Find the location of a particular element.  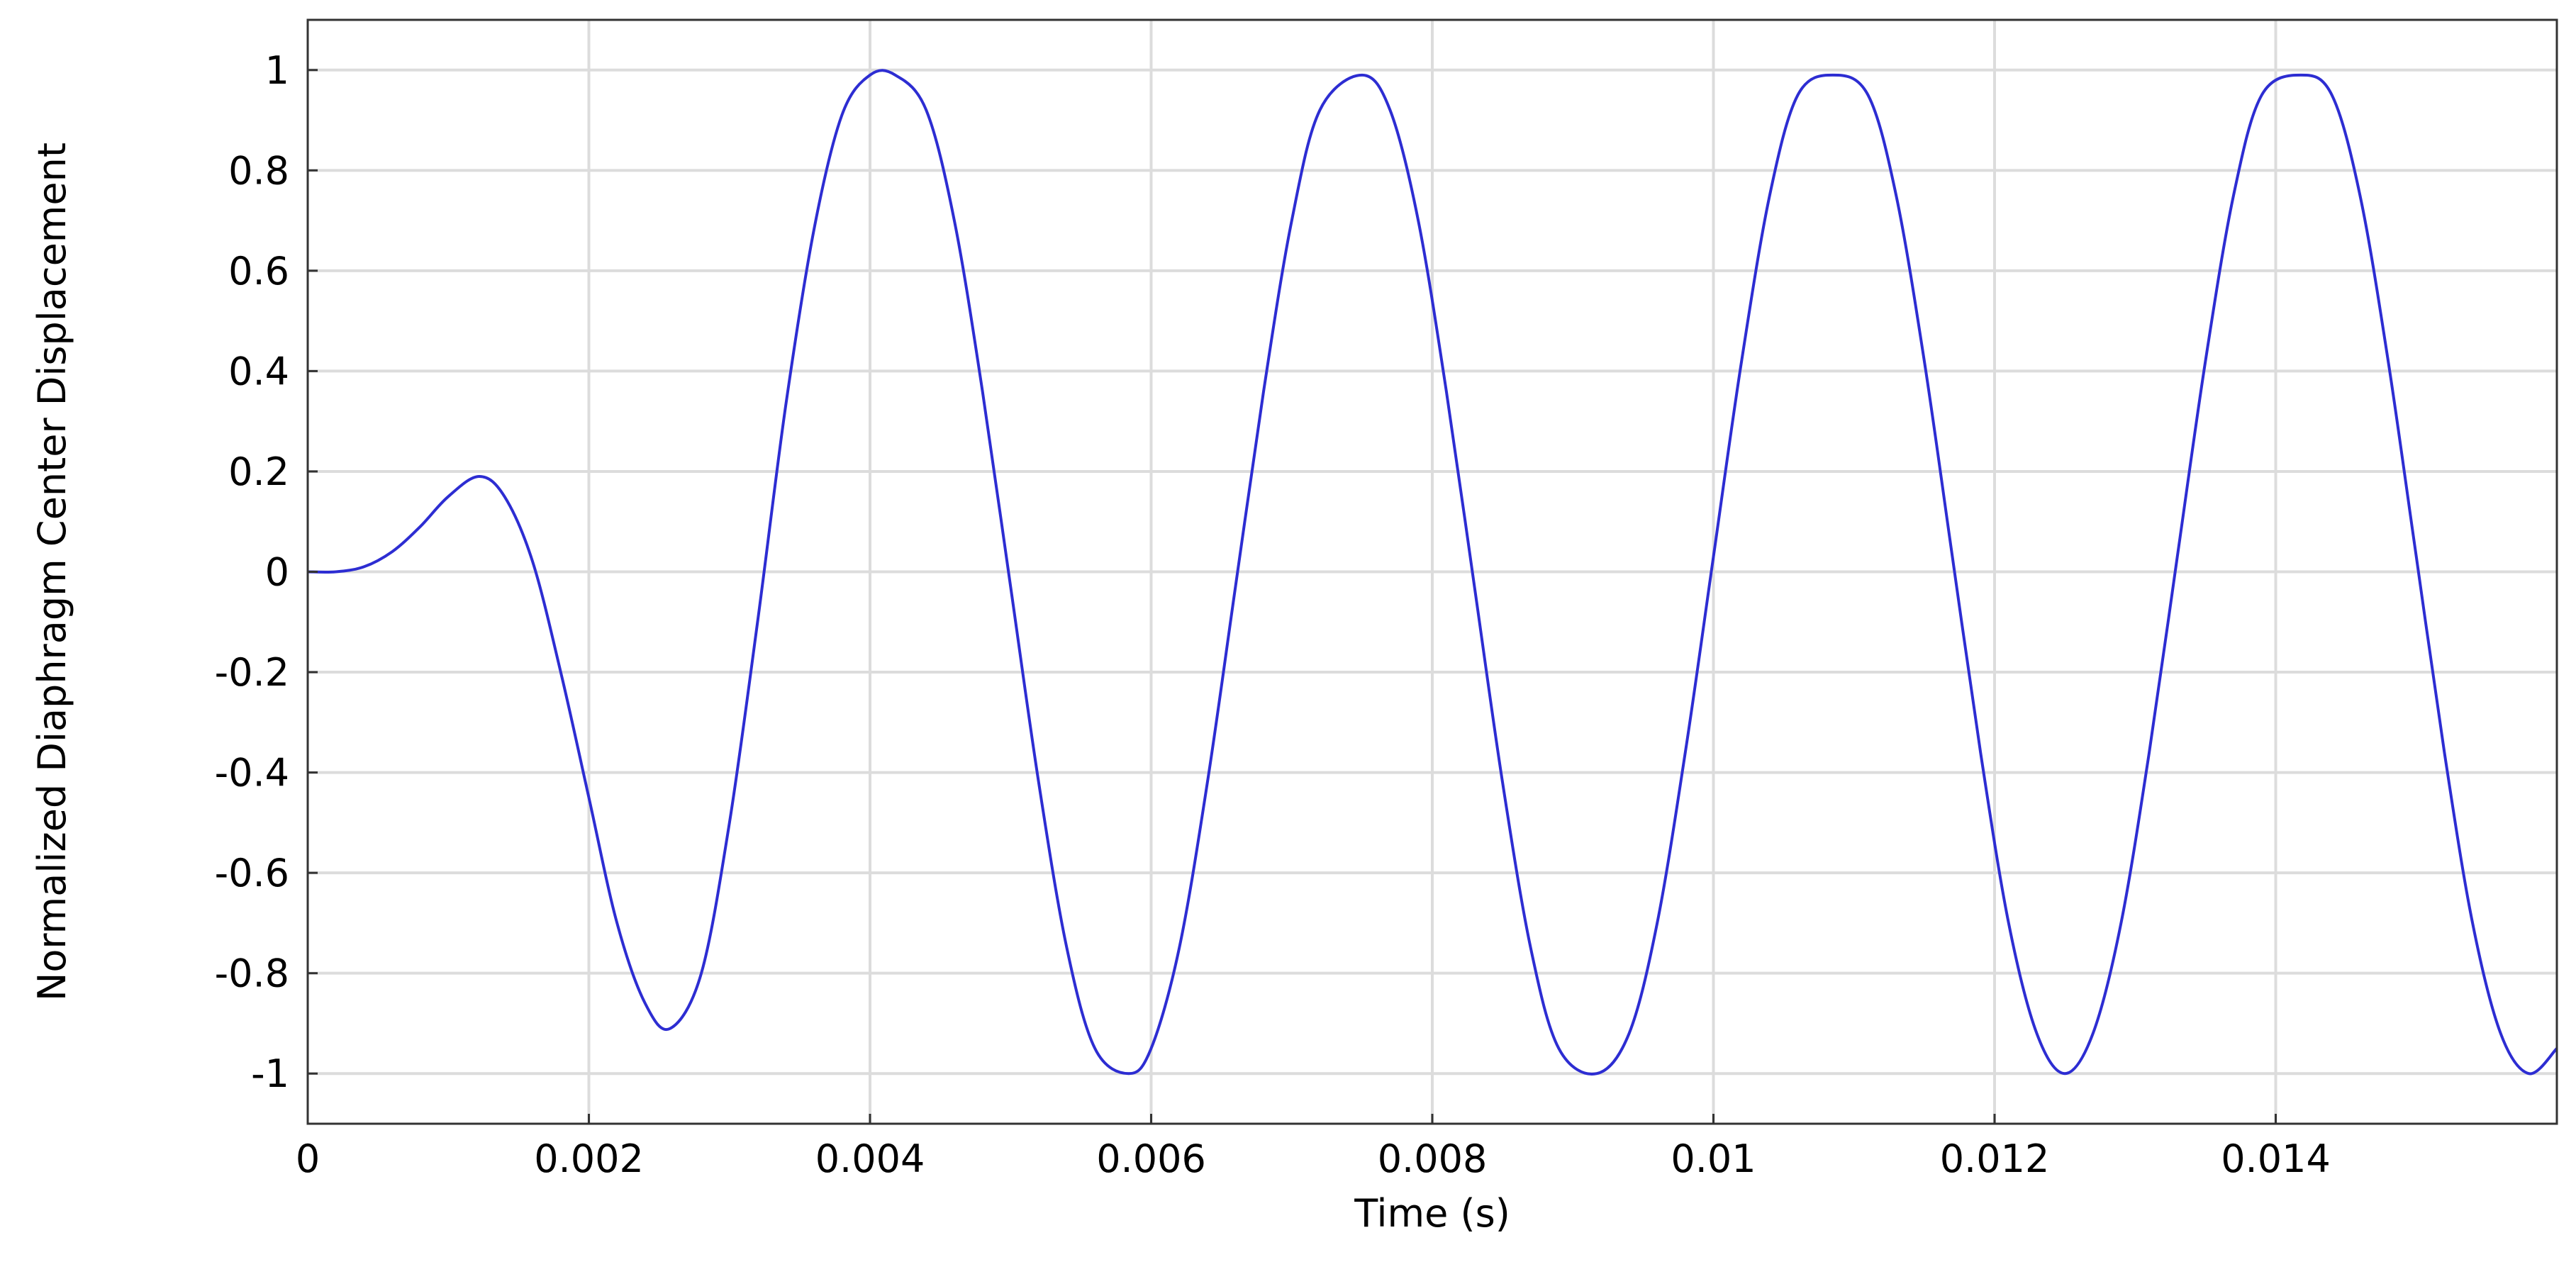

y-tick-label: -0.4 is located at coordinates (252, 773).